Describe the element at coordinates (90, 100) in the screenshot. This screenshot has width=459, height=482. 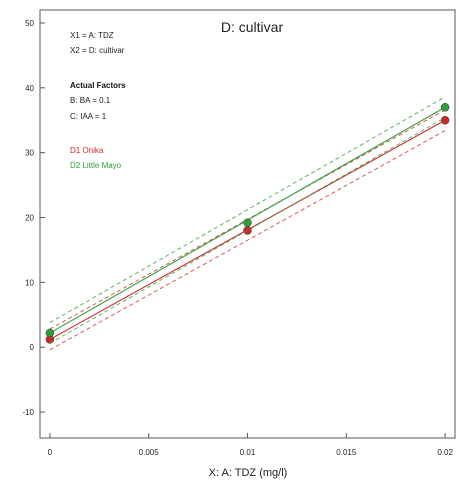
I see `factor-b: B: BA = 0.1` at that location.